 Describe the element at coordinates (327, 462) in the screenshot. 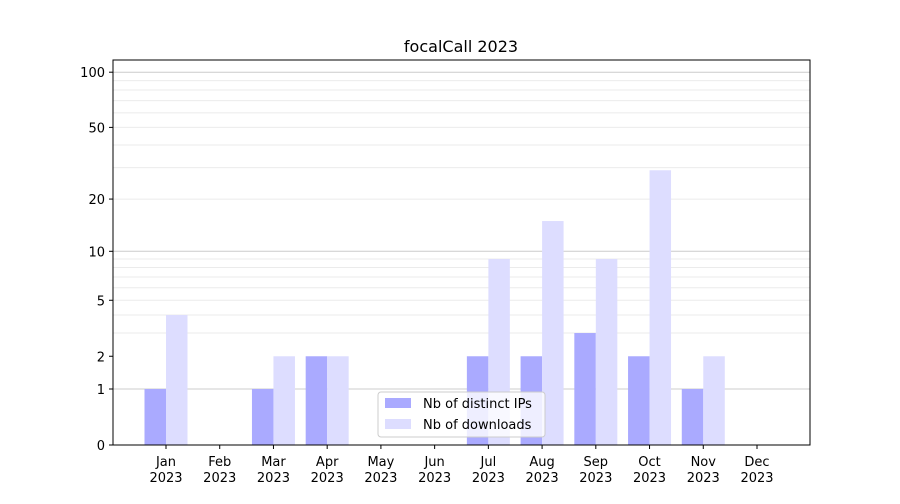

I see `x-tick-label-month: Apr` at that location.